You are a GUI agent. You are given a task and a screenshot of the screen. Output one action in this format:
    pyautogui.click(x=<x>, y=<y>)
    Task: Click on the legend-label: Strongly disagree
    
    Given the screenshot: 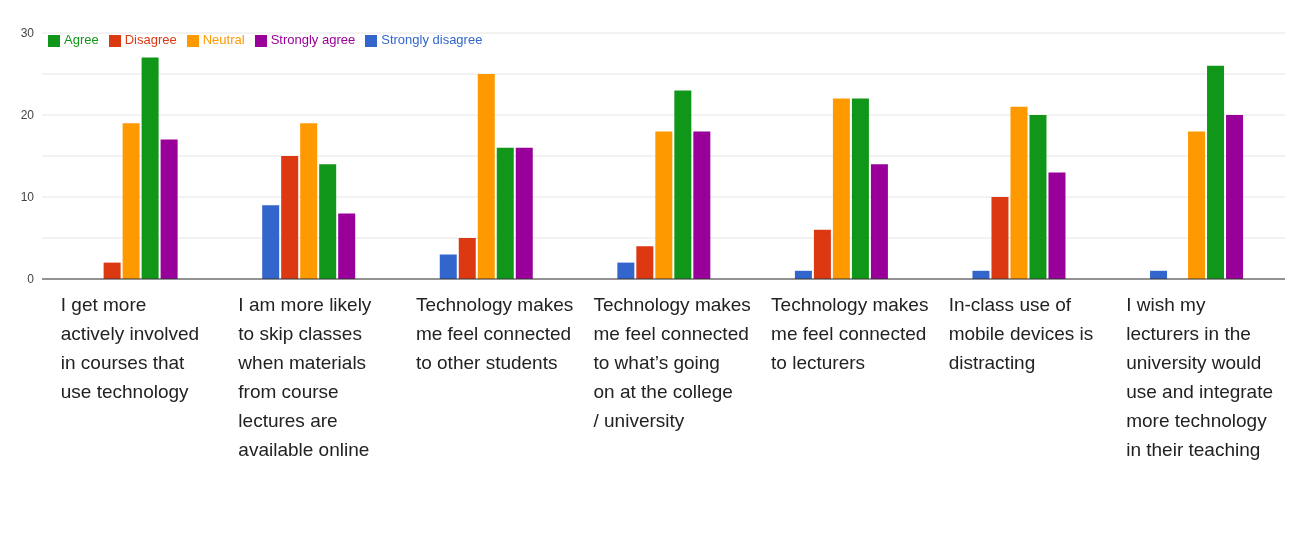 What is the action you would take?
    pyautogui.click(x=432, y=39)
    